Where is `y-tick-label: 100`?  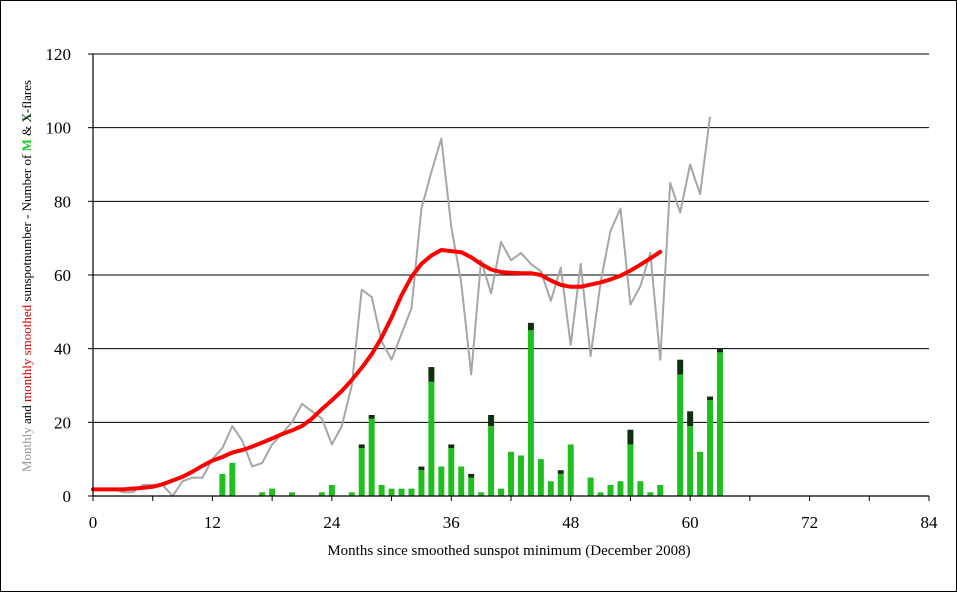
y-tick-label: 100 is located at coordinates (59, 128).